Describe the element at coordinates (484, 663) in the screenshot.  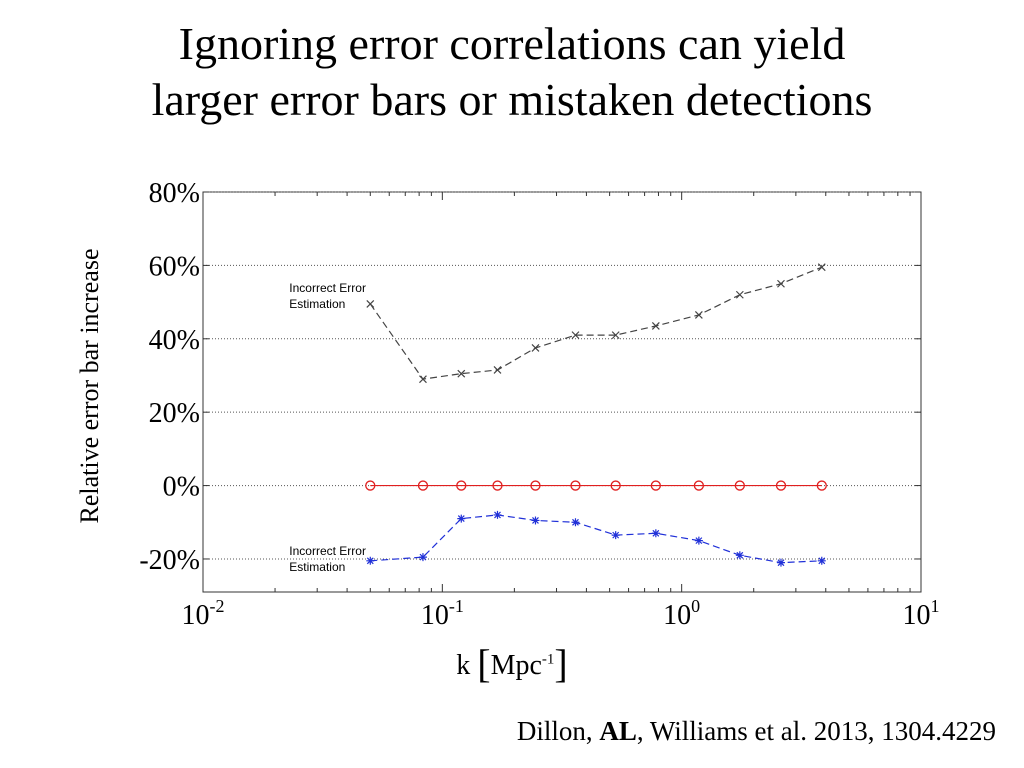
I see `x-axis-bracket-open: [` at that location.